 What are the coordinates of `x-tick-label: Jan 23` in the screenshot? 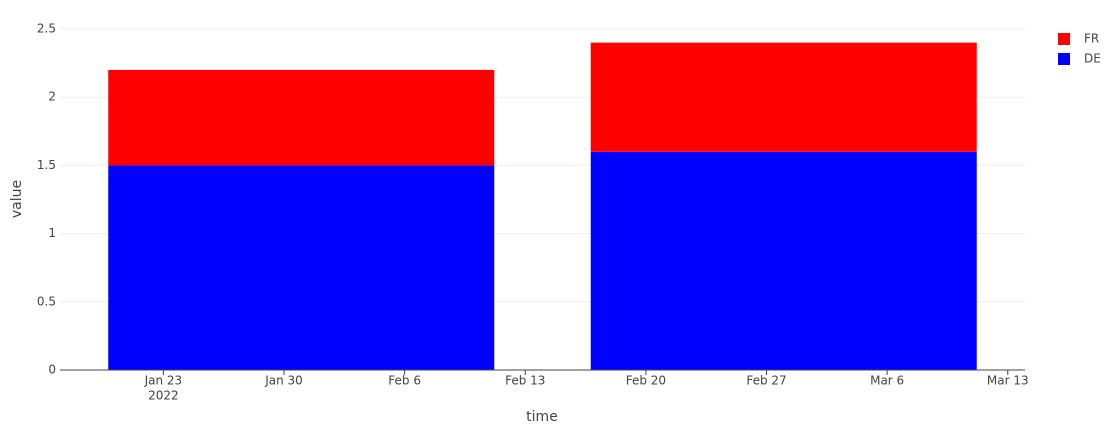 It's located at (163, 381).